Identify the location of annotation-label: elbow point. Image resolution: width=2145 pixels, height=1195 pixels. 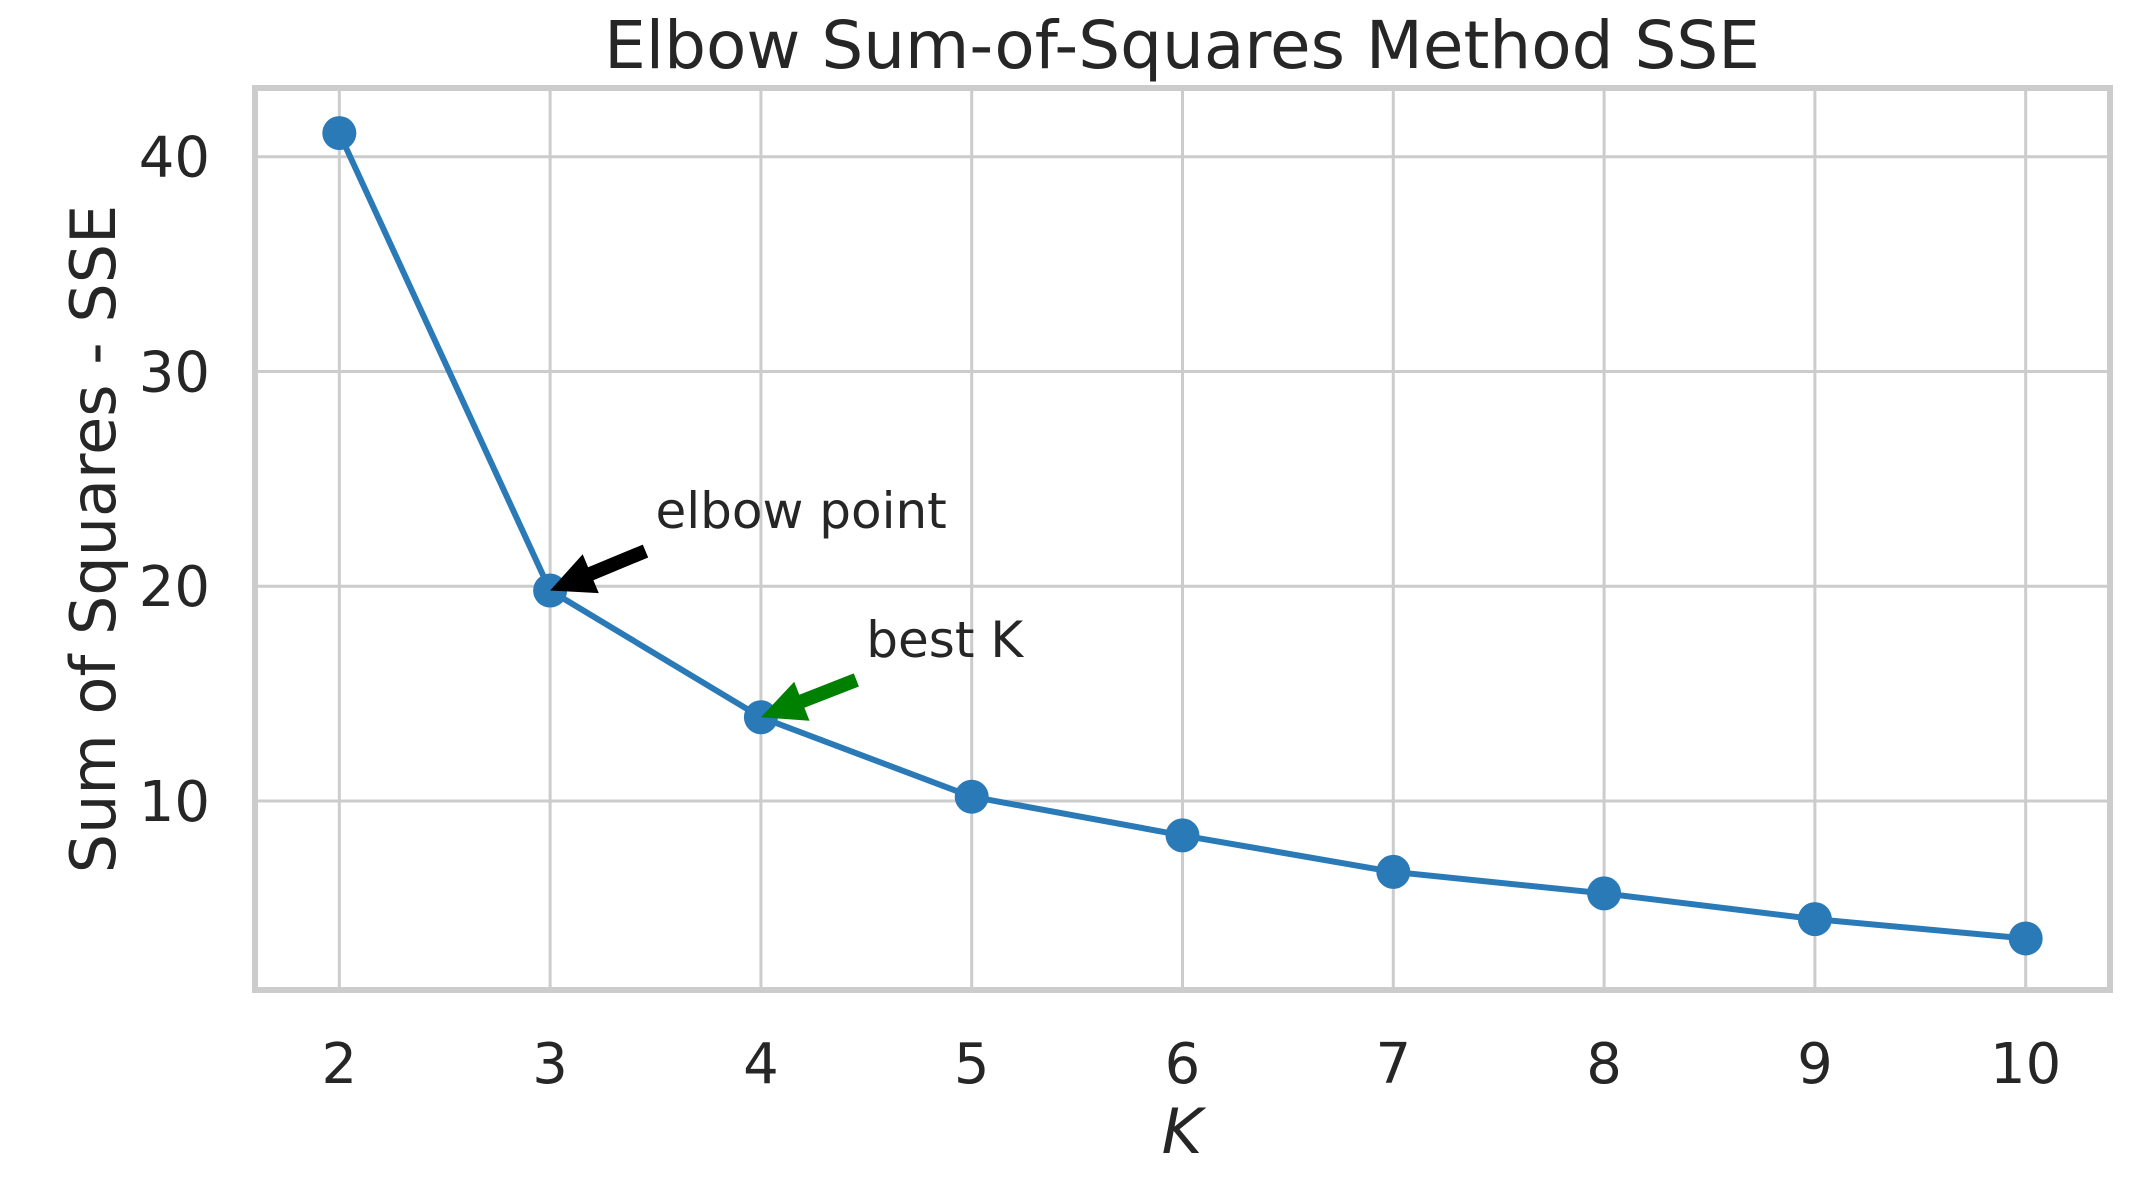
(801, 511).